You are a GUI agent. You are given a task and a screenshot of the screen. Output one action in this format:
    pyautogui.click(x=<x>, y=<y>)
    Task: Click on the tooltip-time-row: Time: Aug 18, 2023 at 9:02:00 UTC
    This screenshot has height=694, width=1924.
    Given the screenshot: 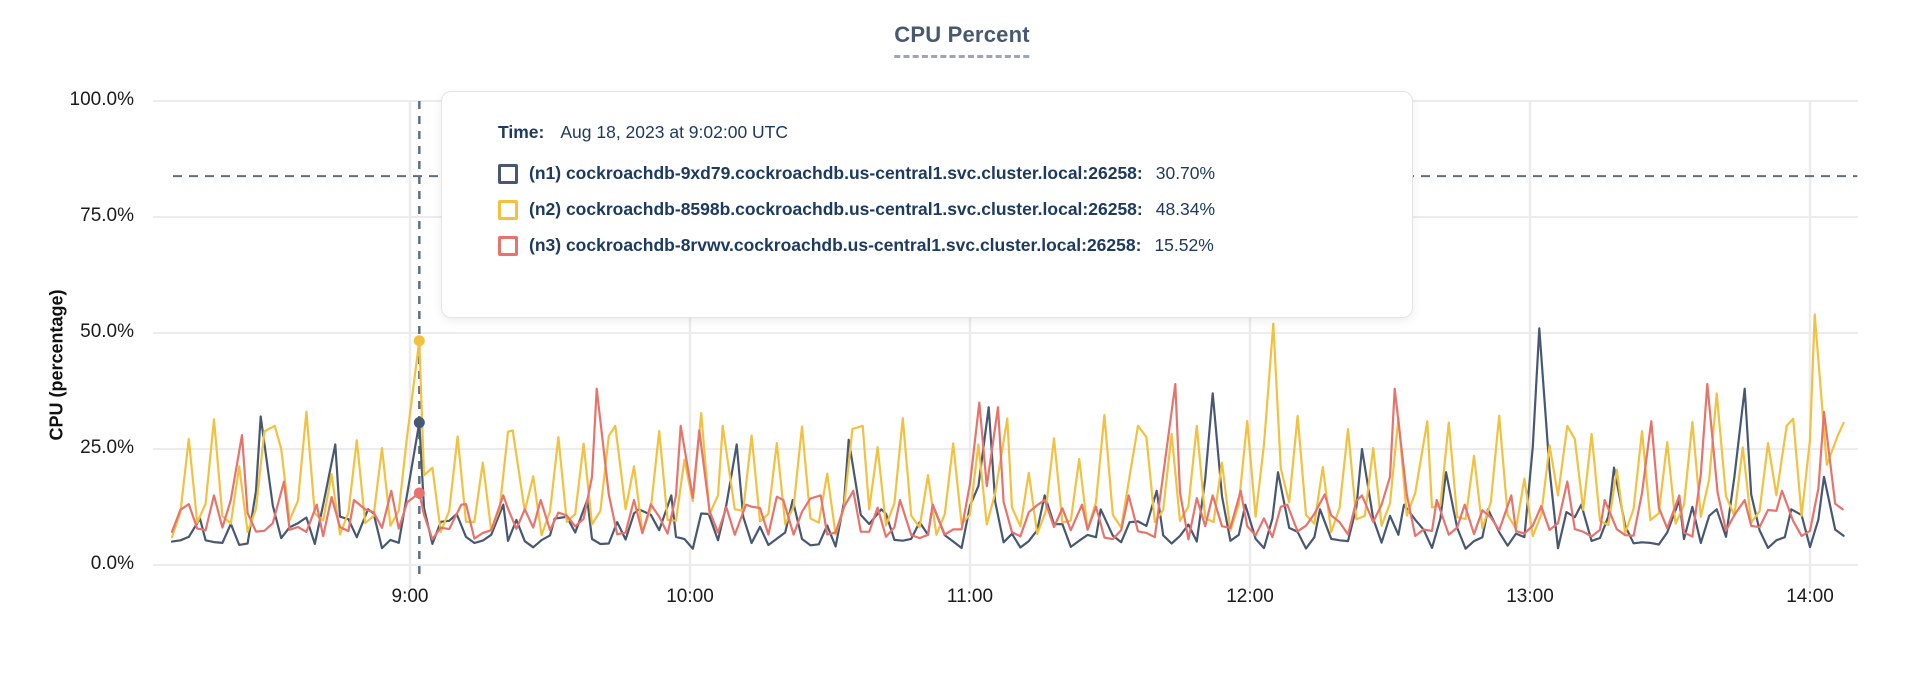 What is the action you would take?
    pyautogui.click(x=940, y=132)
    